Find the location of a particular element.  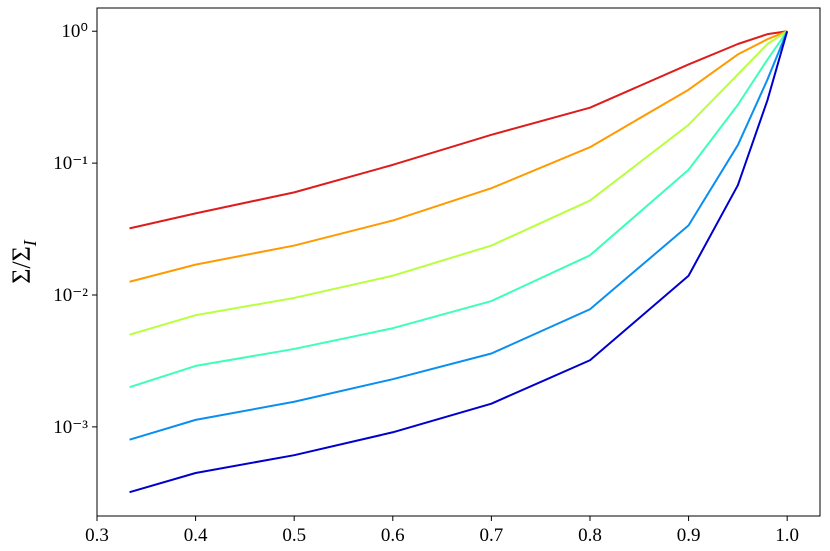

x-tick-label: 0.5 is located at coordinates (294, 535).